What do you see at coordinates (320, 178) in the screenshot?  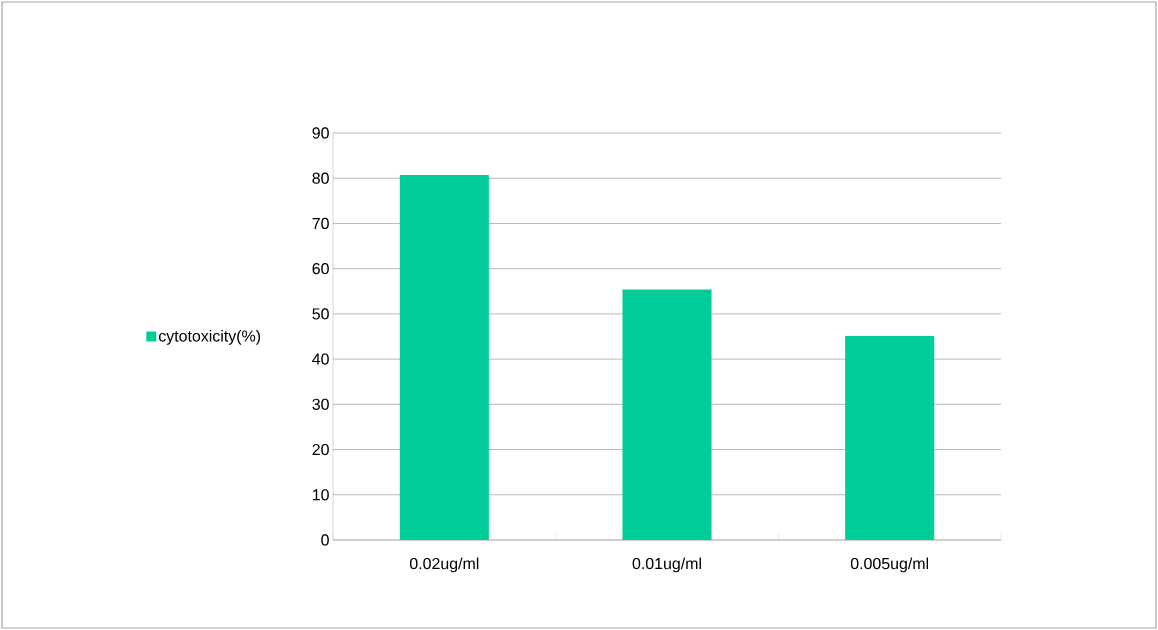 I see `y-tick-label: 80` at bounding box center [320, 178].